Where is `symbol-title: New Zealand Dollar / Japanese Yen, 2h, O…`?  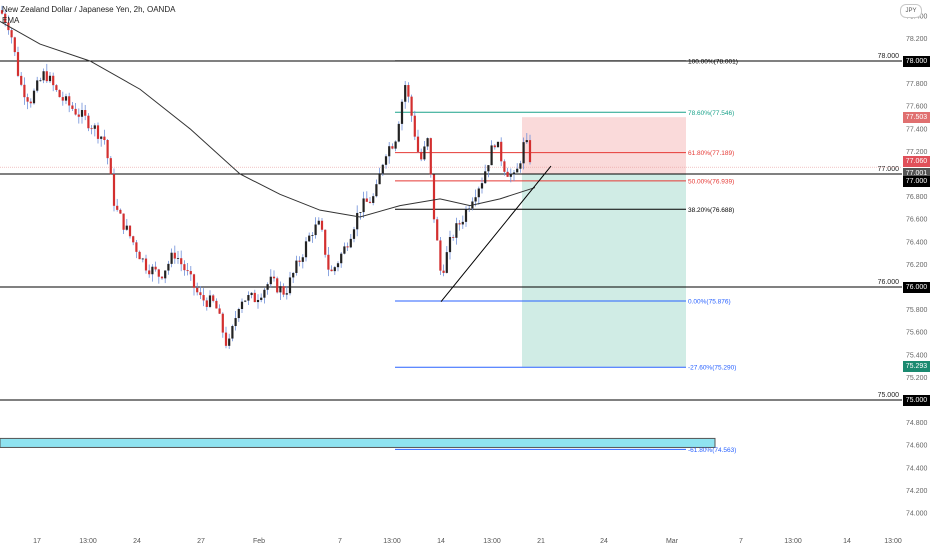
symbol-title: New Zealand Dollar / Japanese Yen, 2h, O… is located at coordinates (89, 9).